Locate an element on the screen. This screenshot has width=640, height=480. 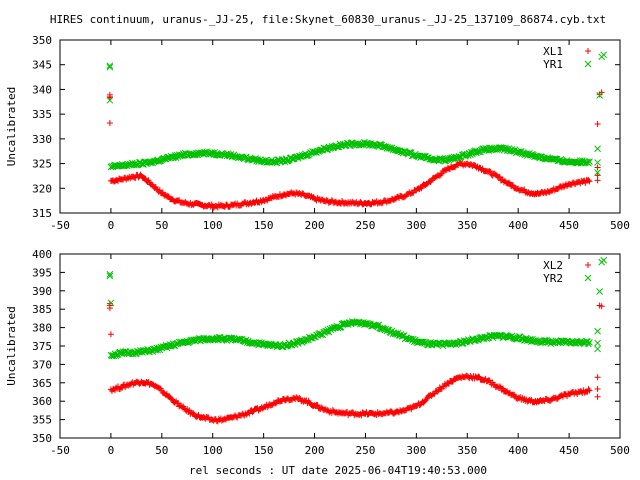
legend-label: YR2 is located at coordinates (553, 278).